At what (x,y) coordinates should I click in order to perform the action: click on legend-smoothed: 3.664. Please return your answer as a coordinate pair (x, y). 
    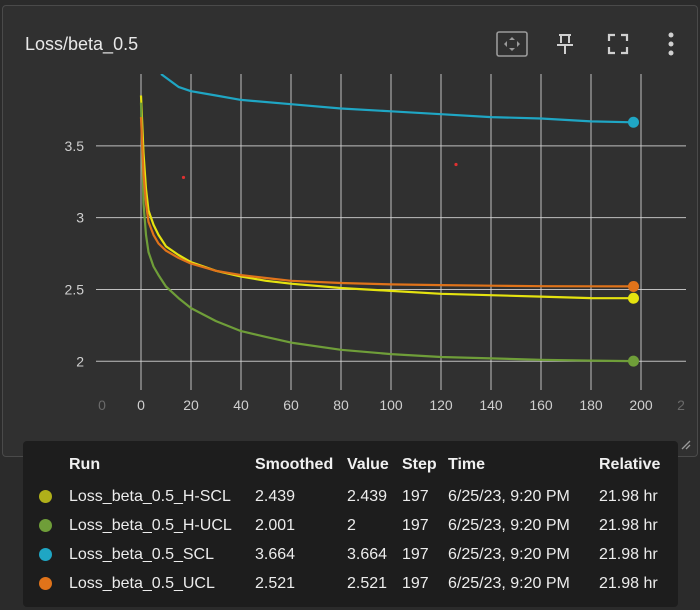
    Looking at the image, I should click on (275, 554).